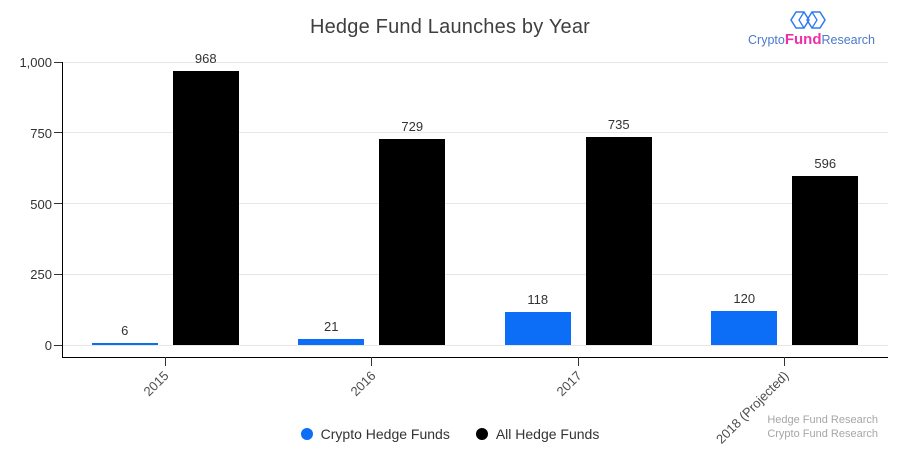 The image size is (900, 456). What do you see at coordinates (538, 299) in the screenshot?
I see `bar-value-label: 118` at bounding box center [538, 299].